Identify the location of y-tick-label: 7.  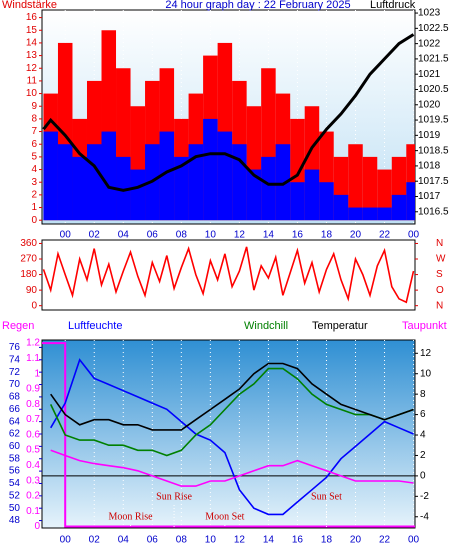
(34, 131).